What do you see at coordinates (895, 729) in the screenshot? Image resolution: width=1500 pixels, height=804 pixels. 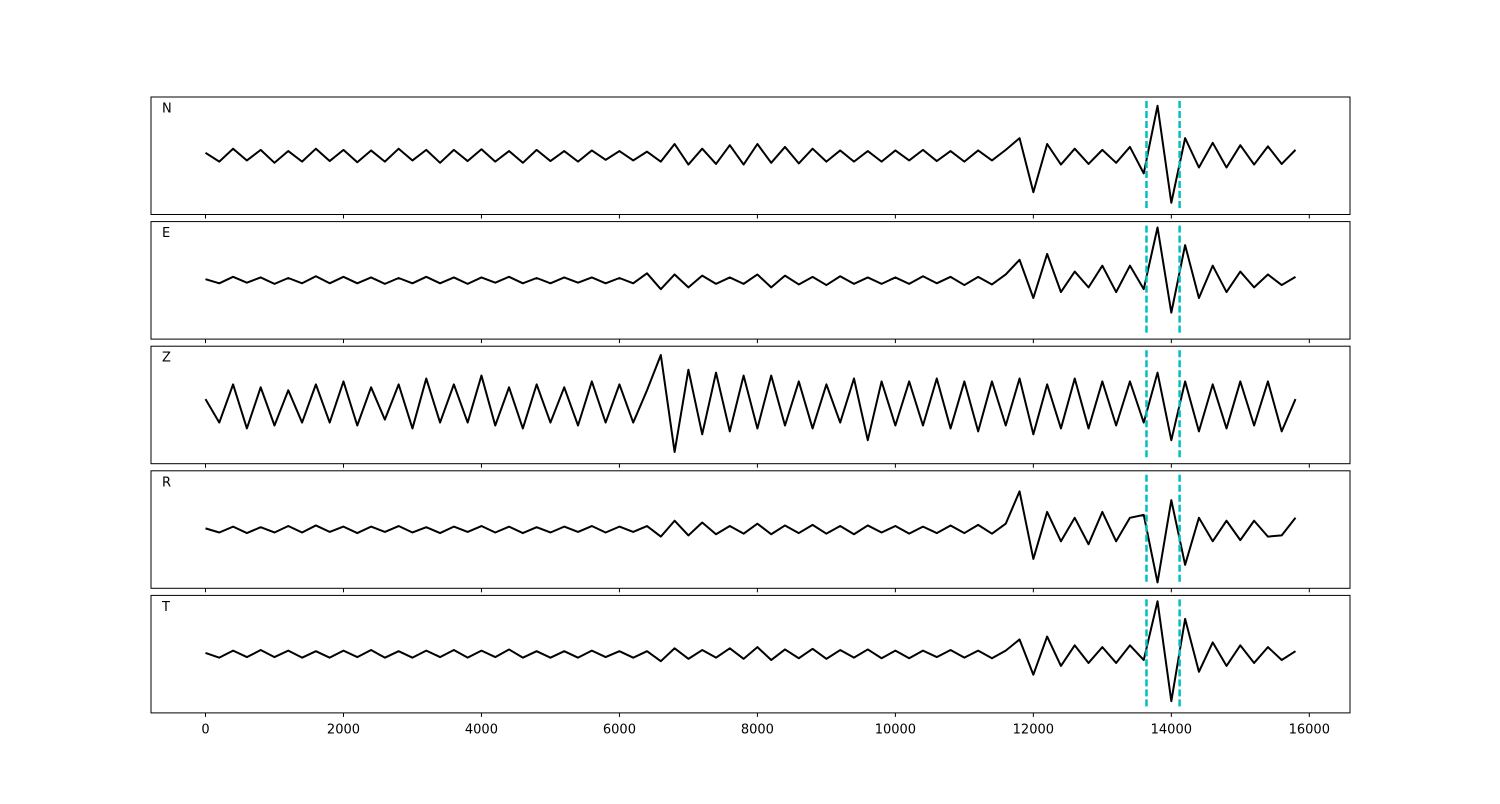 I see `x-tick-label: 10000` at bounding box center [895, 729].